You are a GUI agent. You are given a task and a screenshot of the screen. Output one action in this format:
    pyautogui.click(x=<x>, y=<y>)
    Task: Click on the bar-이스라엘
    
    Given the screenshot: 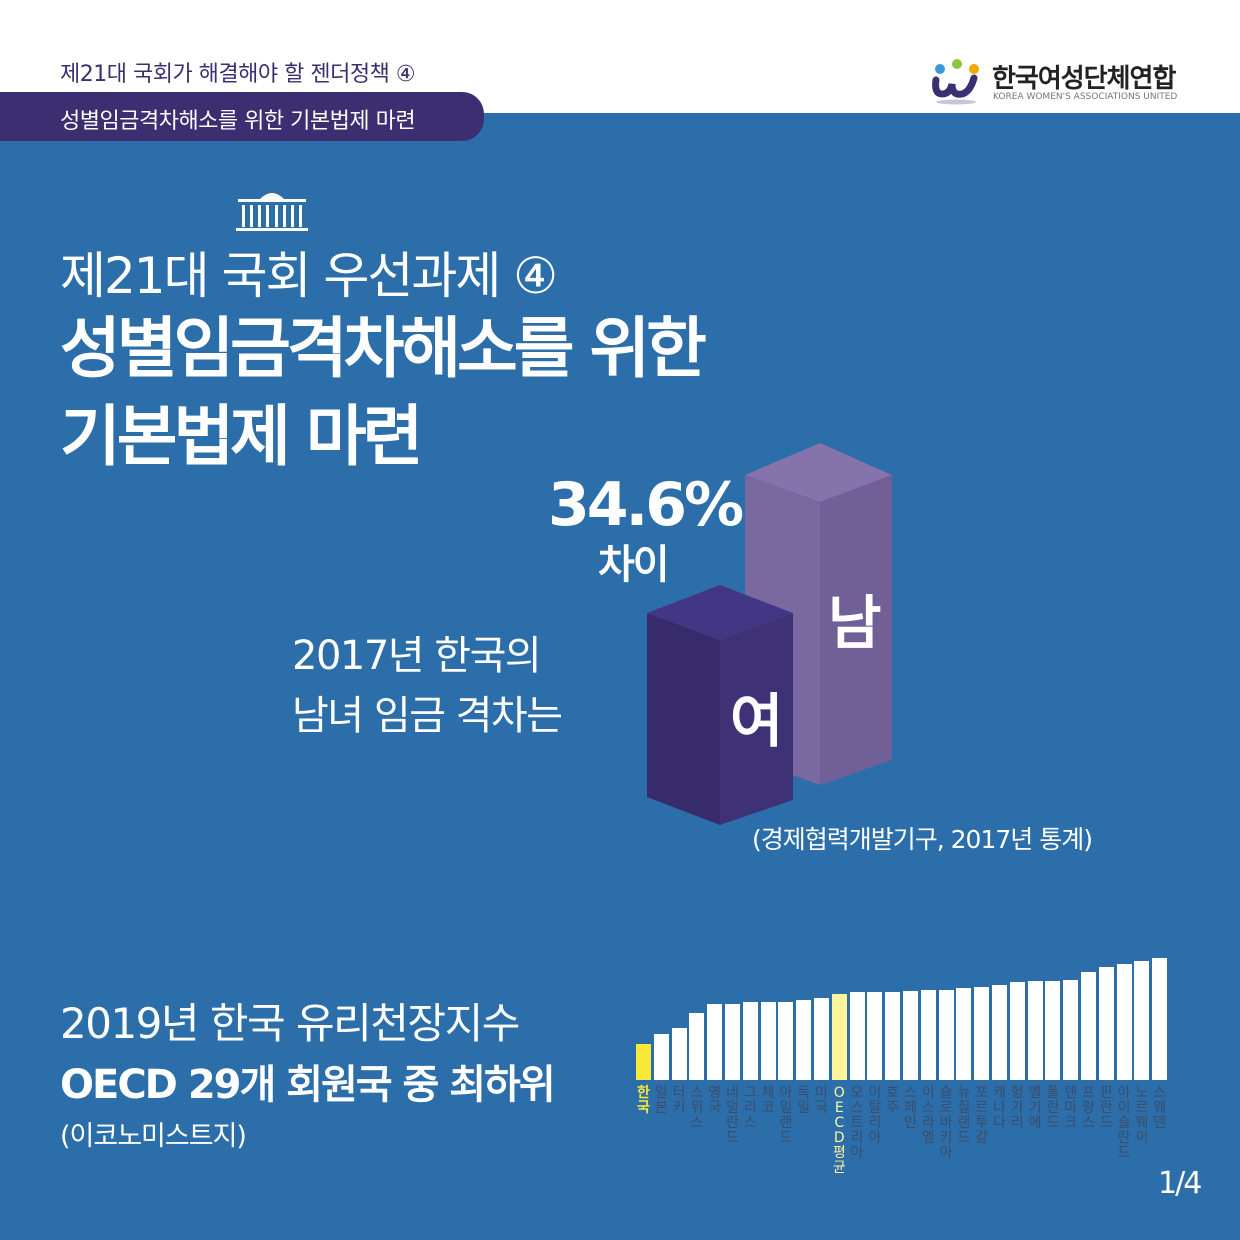 What is the action you would take?
    pyautogui.click(x=928, y=1034)
    